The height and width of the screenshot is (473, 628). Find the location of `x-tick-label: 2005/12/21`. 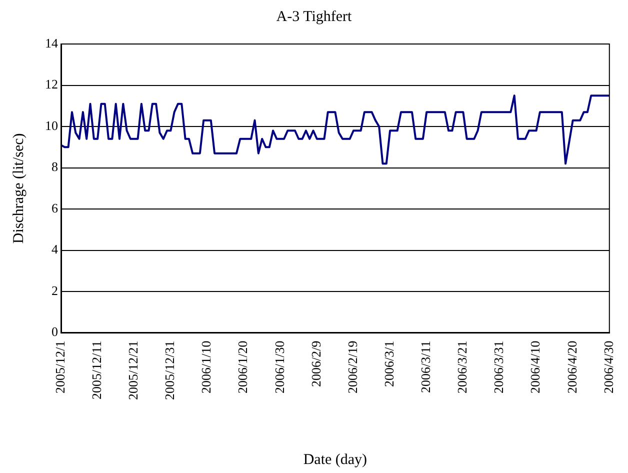

x-tick-label: 2005/12/21 is located at coordinates (133, 370).